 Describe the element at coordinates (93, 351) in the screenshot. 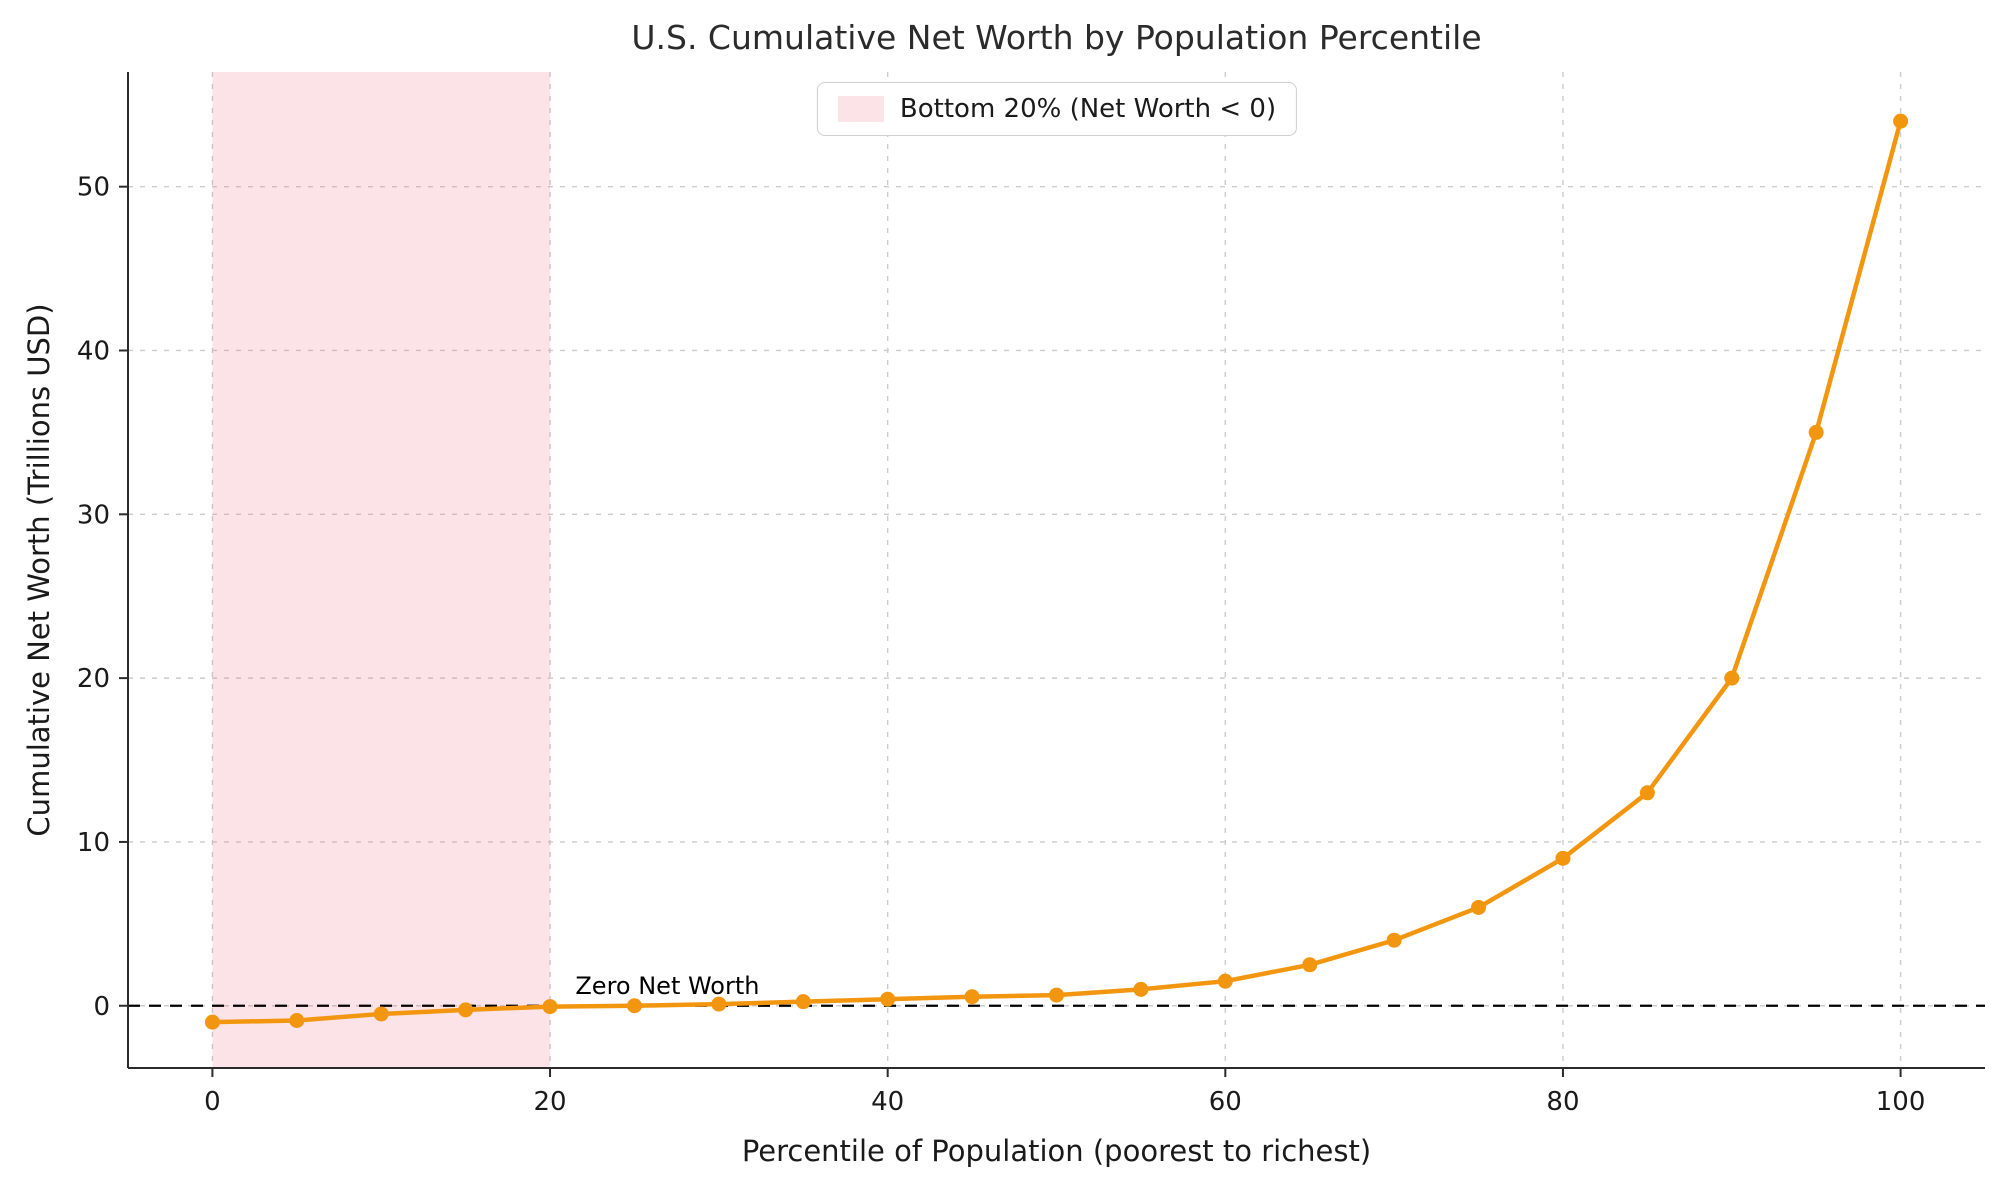

I see `y-tick-label: 40` at that location.